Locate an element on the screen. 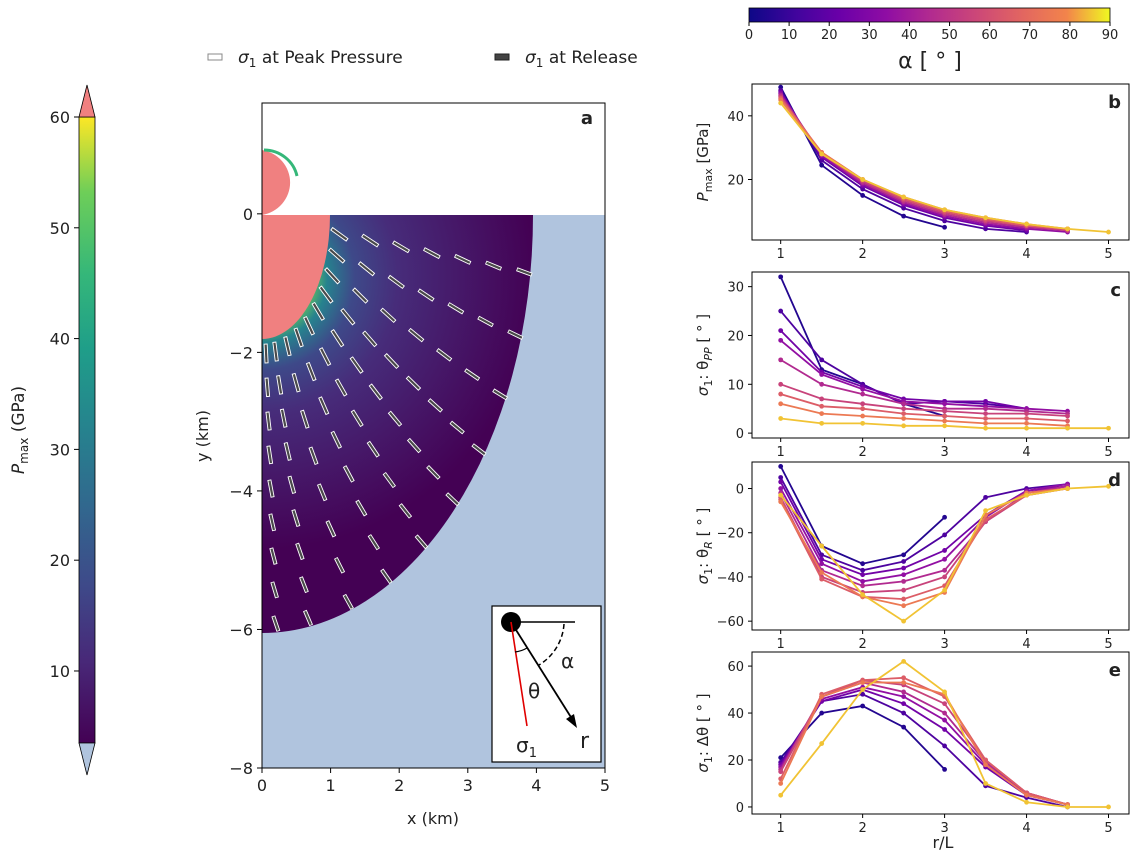  panel-c-frame is located at coordinates (940, 355).